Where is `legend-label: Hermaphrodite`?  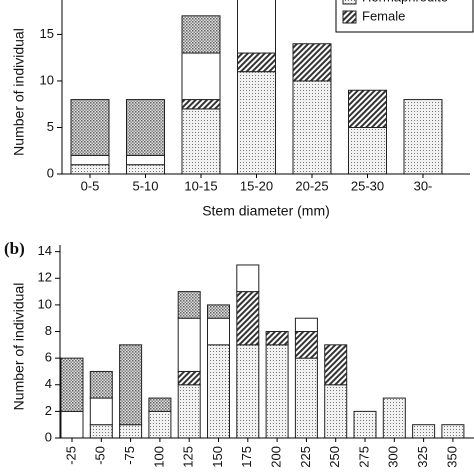
legend-label: Hermaphrodite is located at coordinates (405, 2).